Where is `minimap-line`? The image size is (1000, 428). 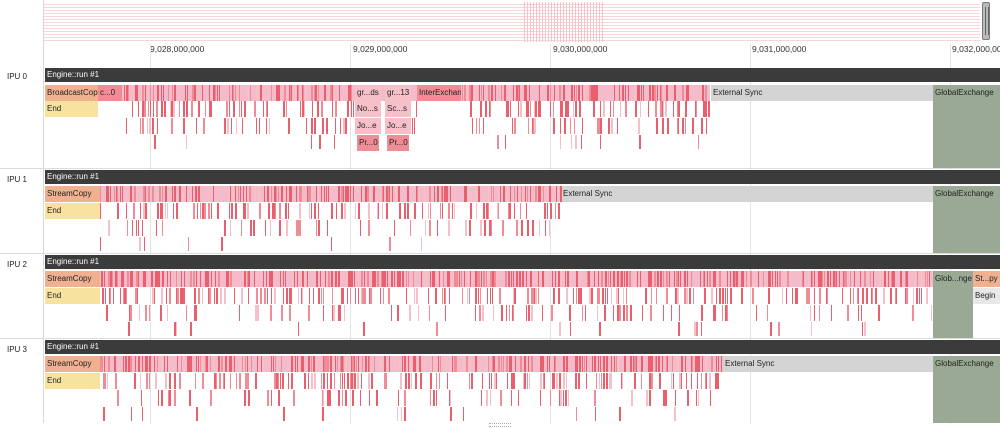
minimap-line is located at coordinates (512, 4).